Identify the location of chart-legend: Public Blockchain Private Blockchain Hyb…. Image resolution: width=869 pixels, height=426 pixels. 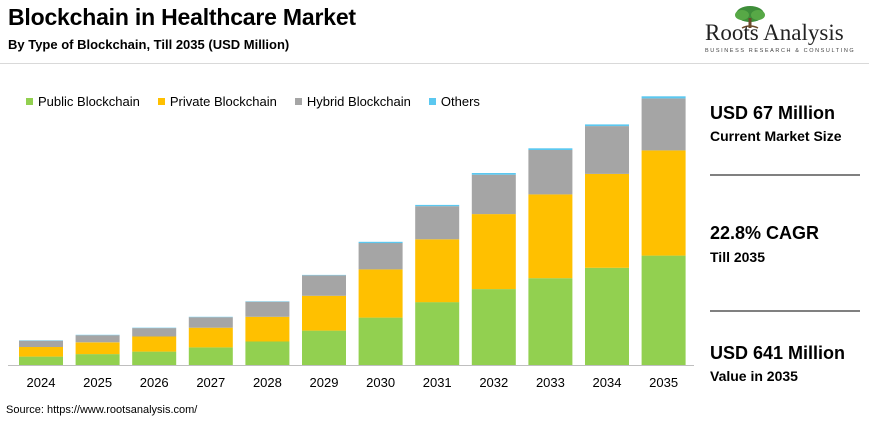
(262, 101).